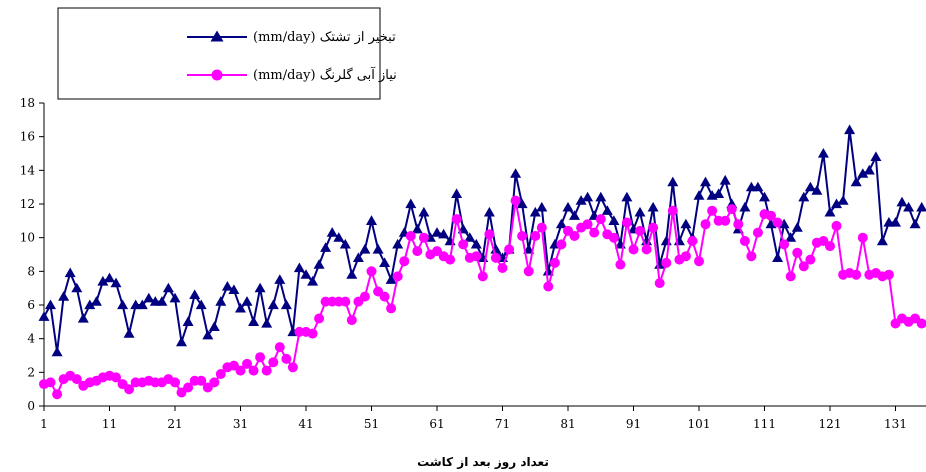 This screenshot has height=472, width=926. Describe the element at coordinates (31, 406) in the screenshot. I see `y-tick-label: 0` at that location.